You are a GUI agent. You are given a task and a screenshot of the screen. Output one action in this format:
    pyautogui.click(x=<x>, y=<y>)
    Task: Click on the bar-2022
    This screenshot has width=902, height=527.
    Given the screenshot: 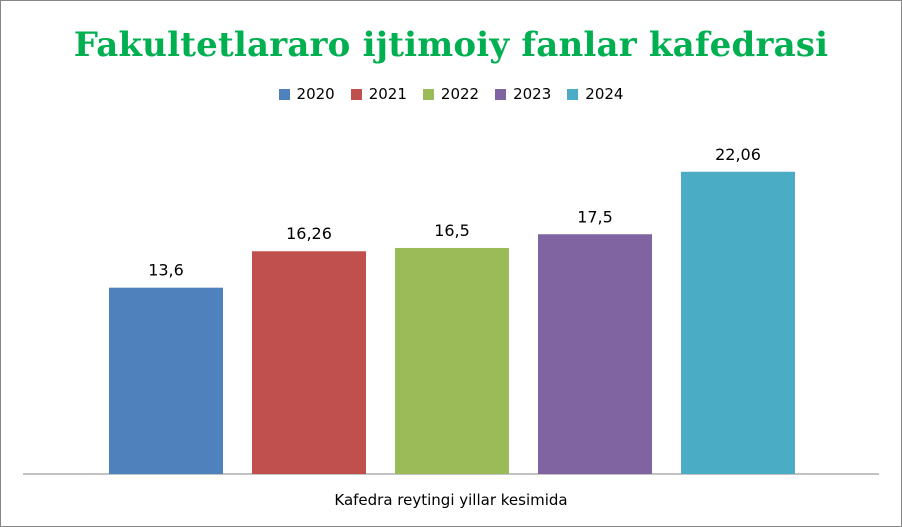 What is the action you would take?
    pyautogui.click(x=452, y=360)
    